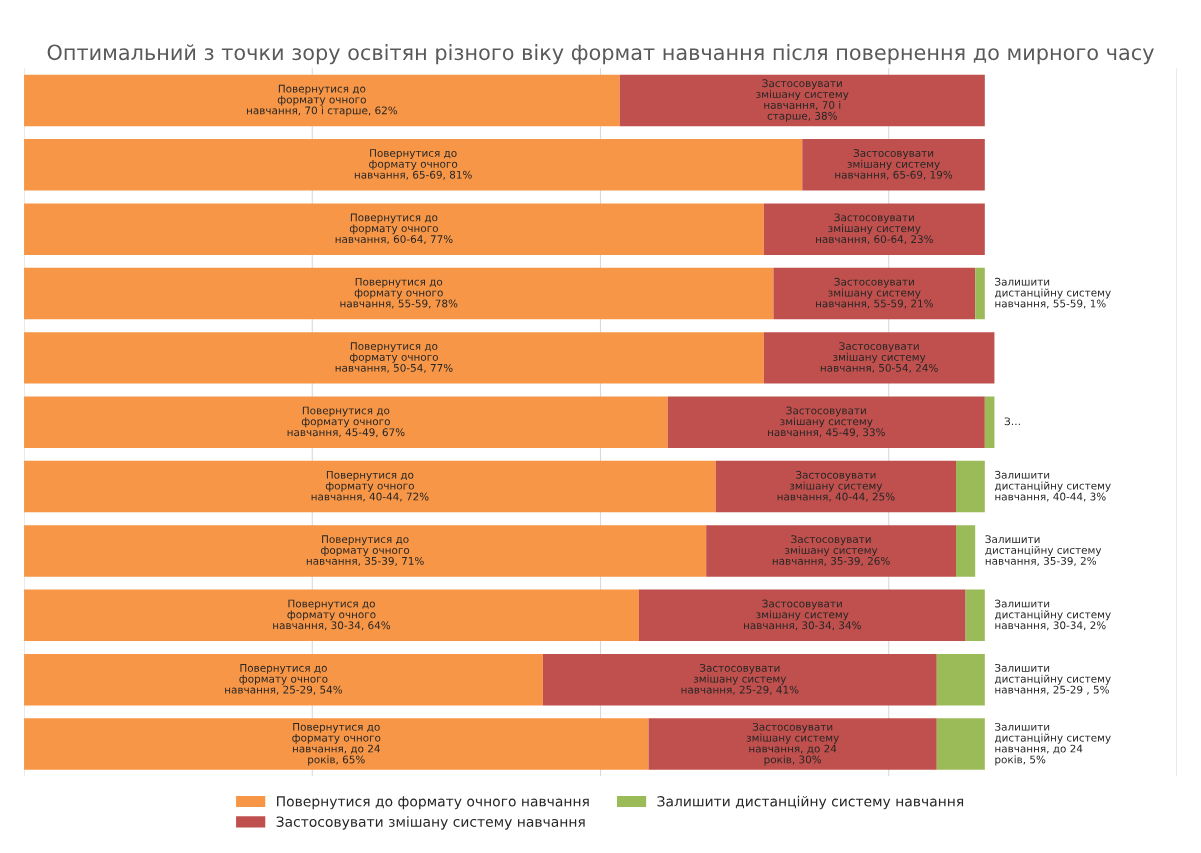 This screenshot has height=853, width=1201. I want to click on data-label: Повернутися до формату очного навчання, 70 і старше, 62%, so click(322, 100).